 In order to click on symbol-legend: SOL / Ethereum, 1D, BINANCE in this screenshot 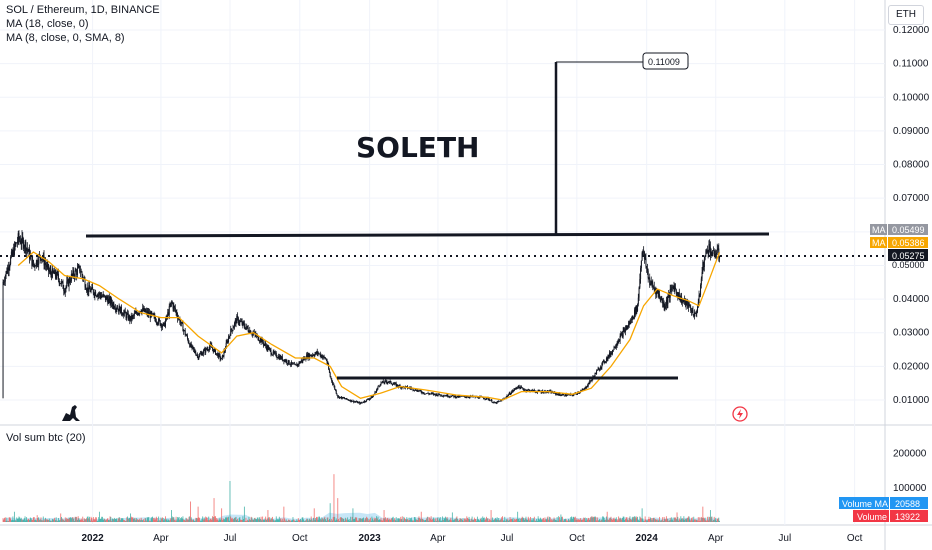, I will do `click(83, 10)`.